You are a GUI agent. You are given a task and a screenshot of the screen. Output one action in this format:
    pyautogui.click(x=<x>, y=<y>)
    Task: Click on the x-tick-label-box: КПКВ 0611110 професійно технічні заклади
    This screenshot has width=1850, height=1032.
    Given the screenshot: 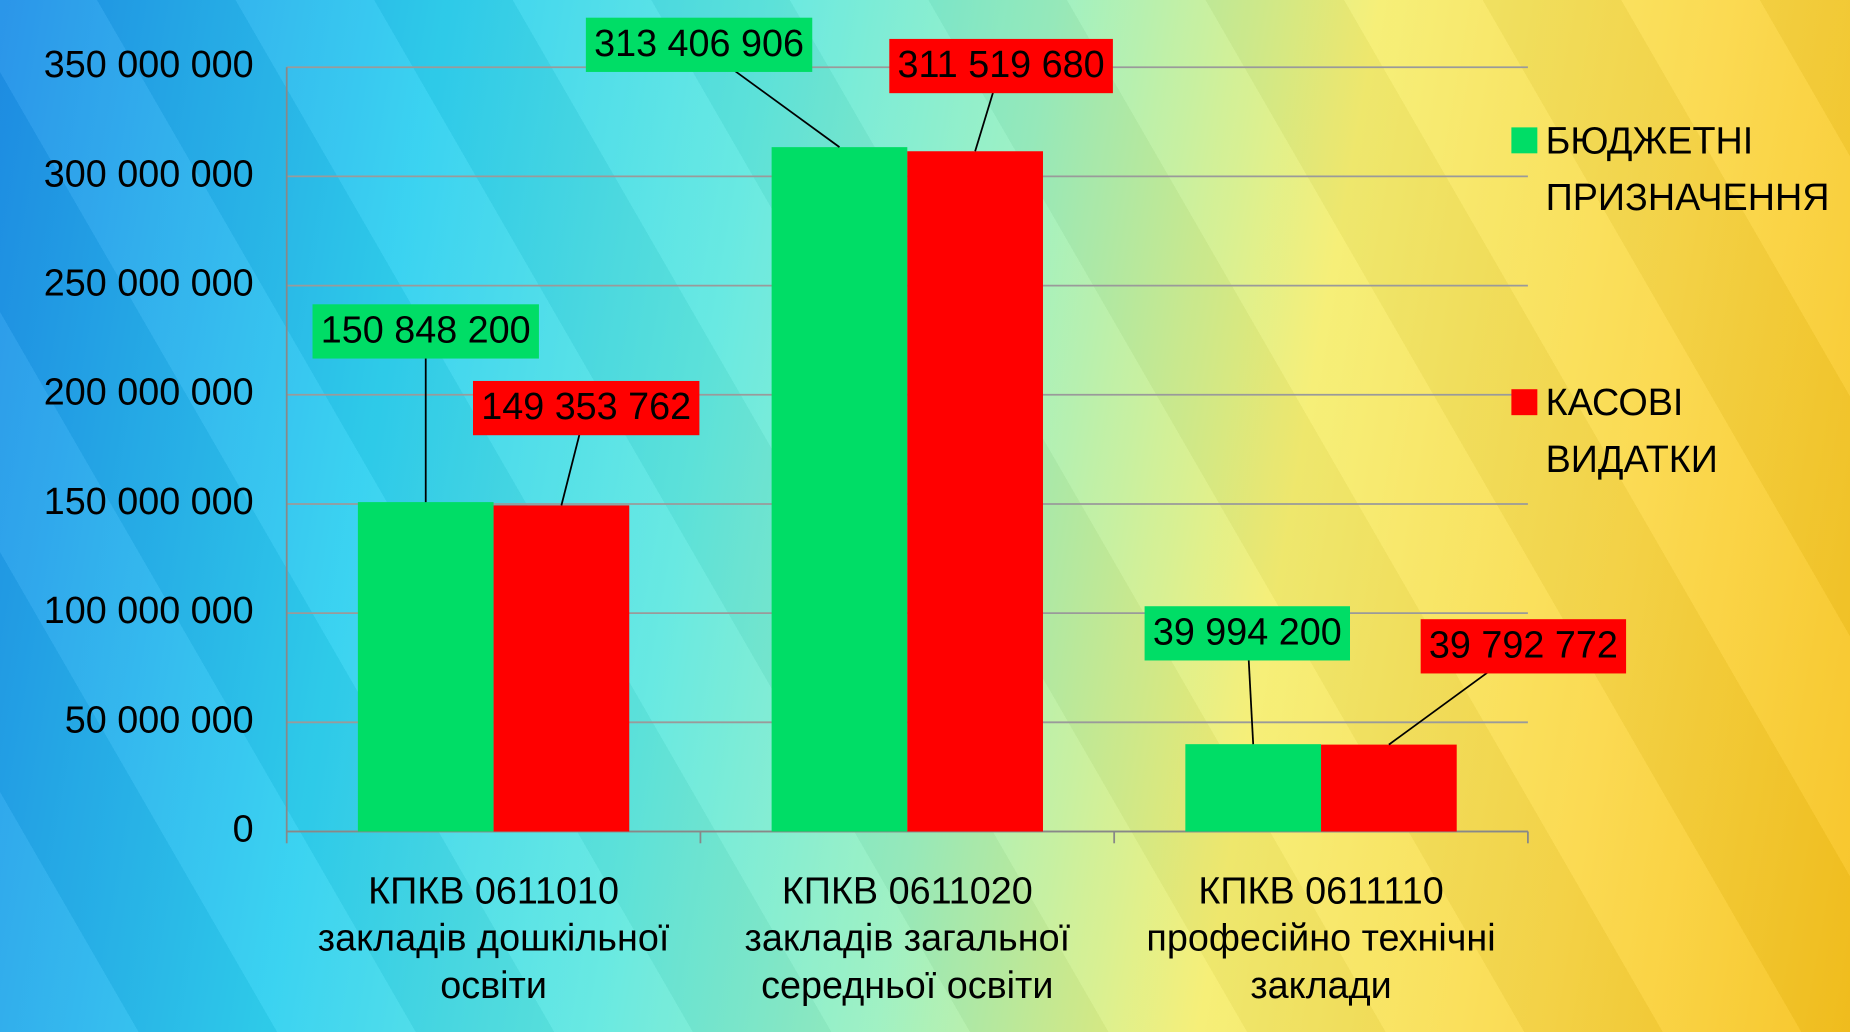 What is the action you would take?
    pyautogui.click(x=1321, y=938)
    